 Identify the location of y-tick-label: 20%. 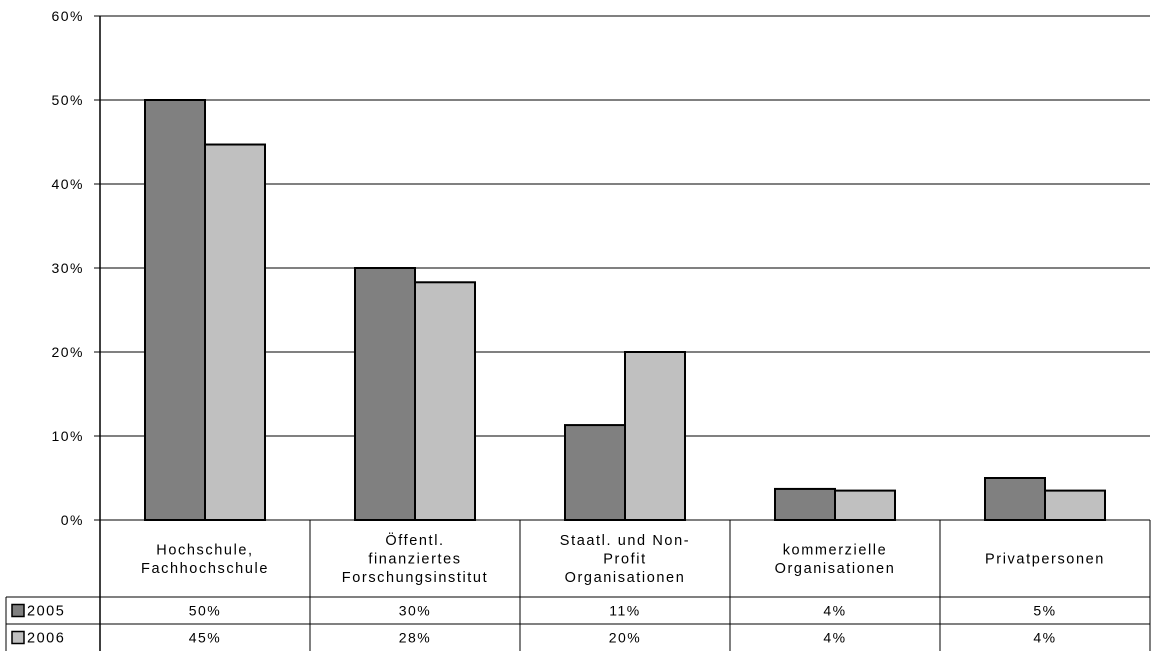
(67, 352).